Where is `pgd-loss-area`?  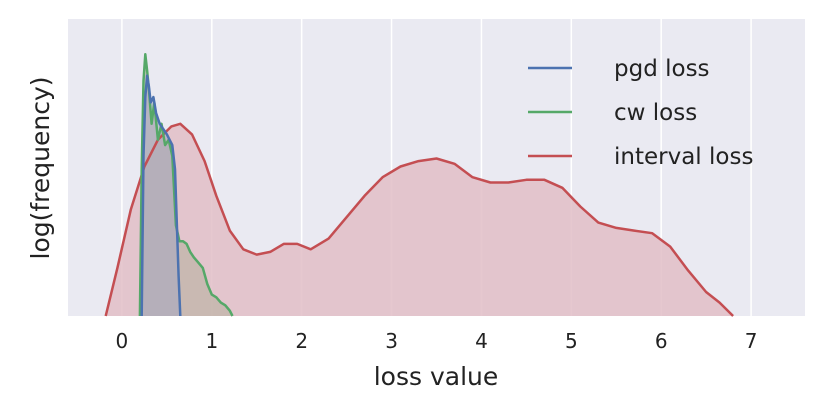 pgd-loss-area is located at coordinates (161, 195).